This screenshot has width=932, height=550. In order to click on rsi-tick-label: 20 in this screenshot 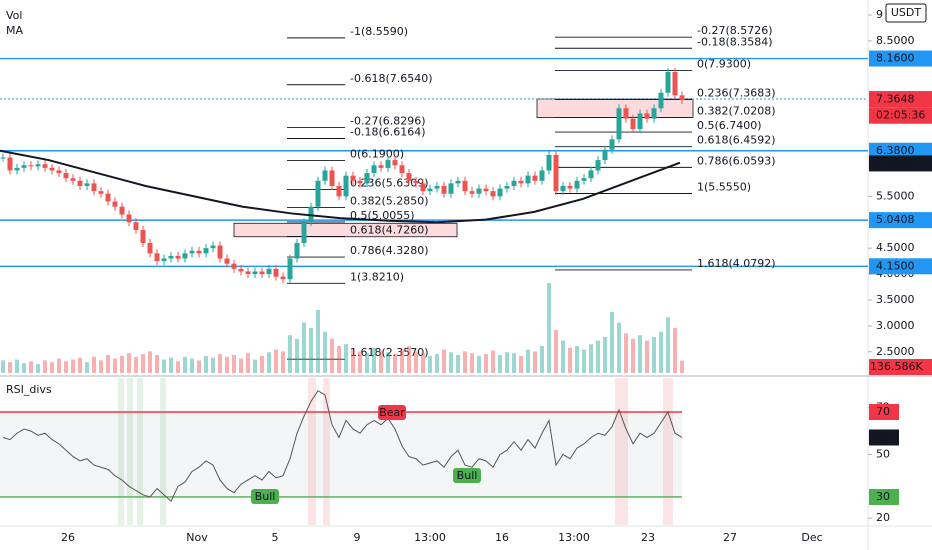, I will do `click(883, 517)`.